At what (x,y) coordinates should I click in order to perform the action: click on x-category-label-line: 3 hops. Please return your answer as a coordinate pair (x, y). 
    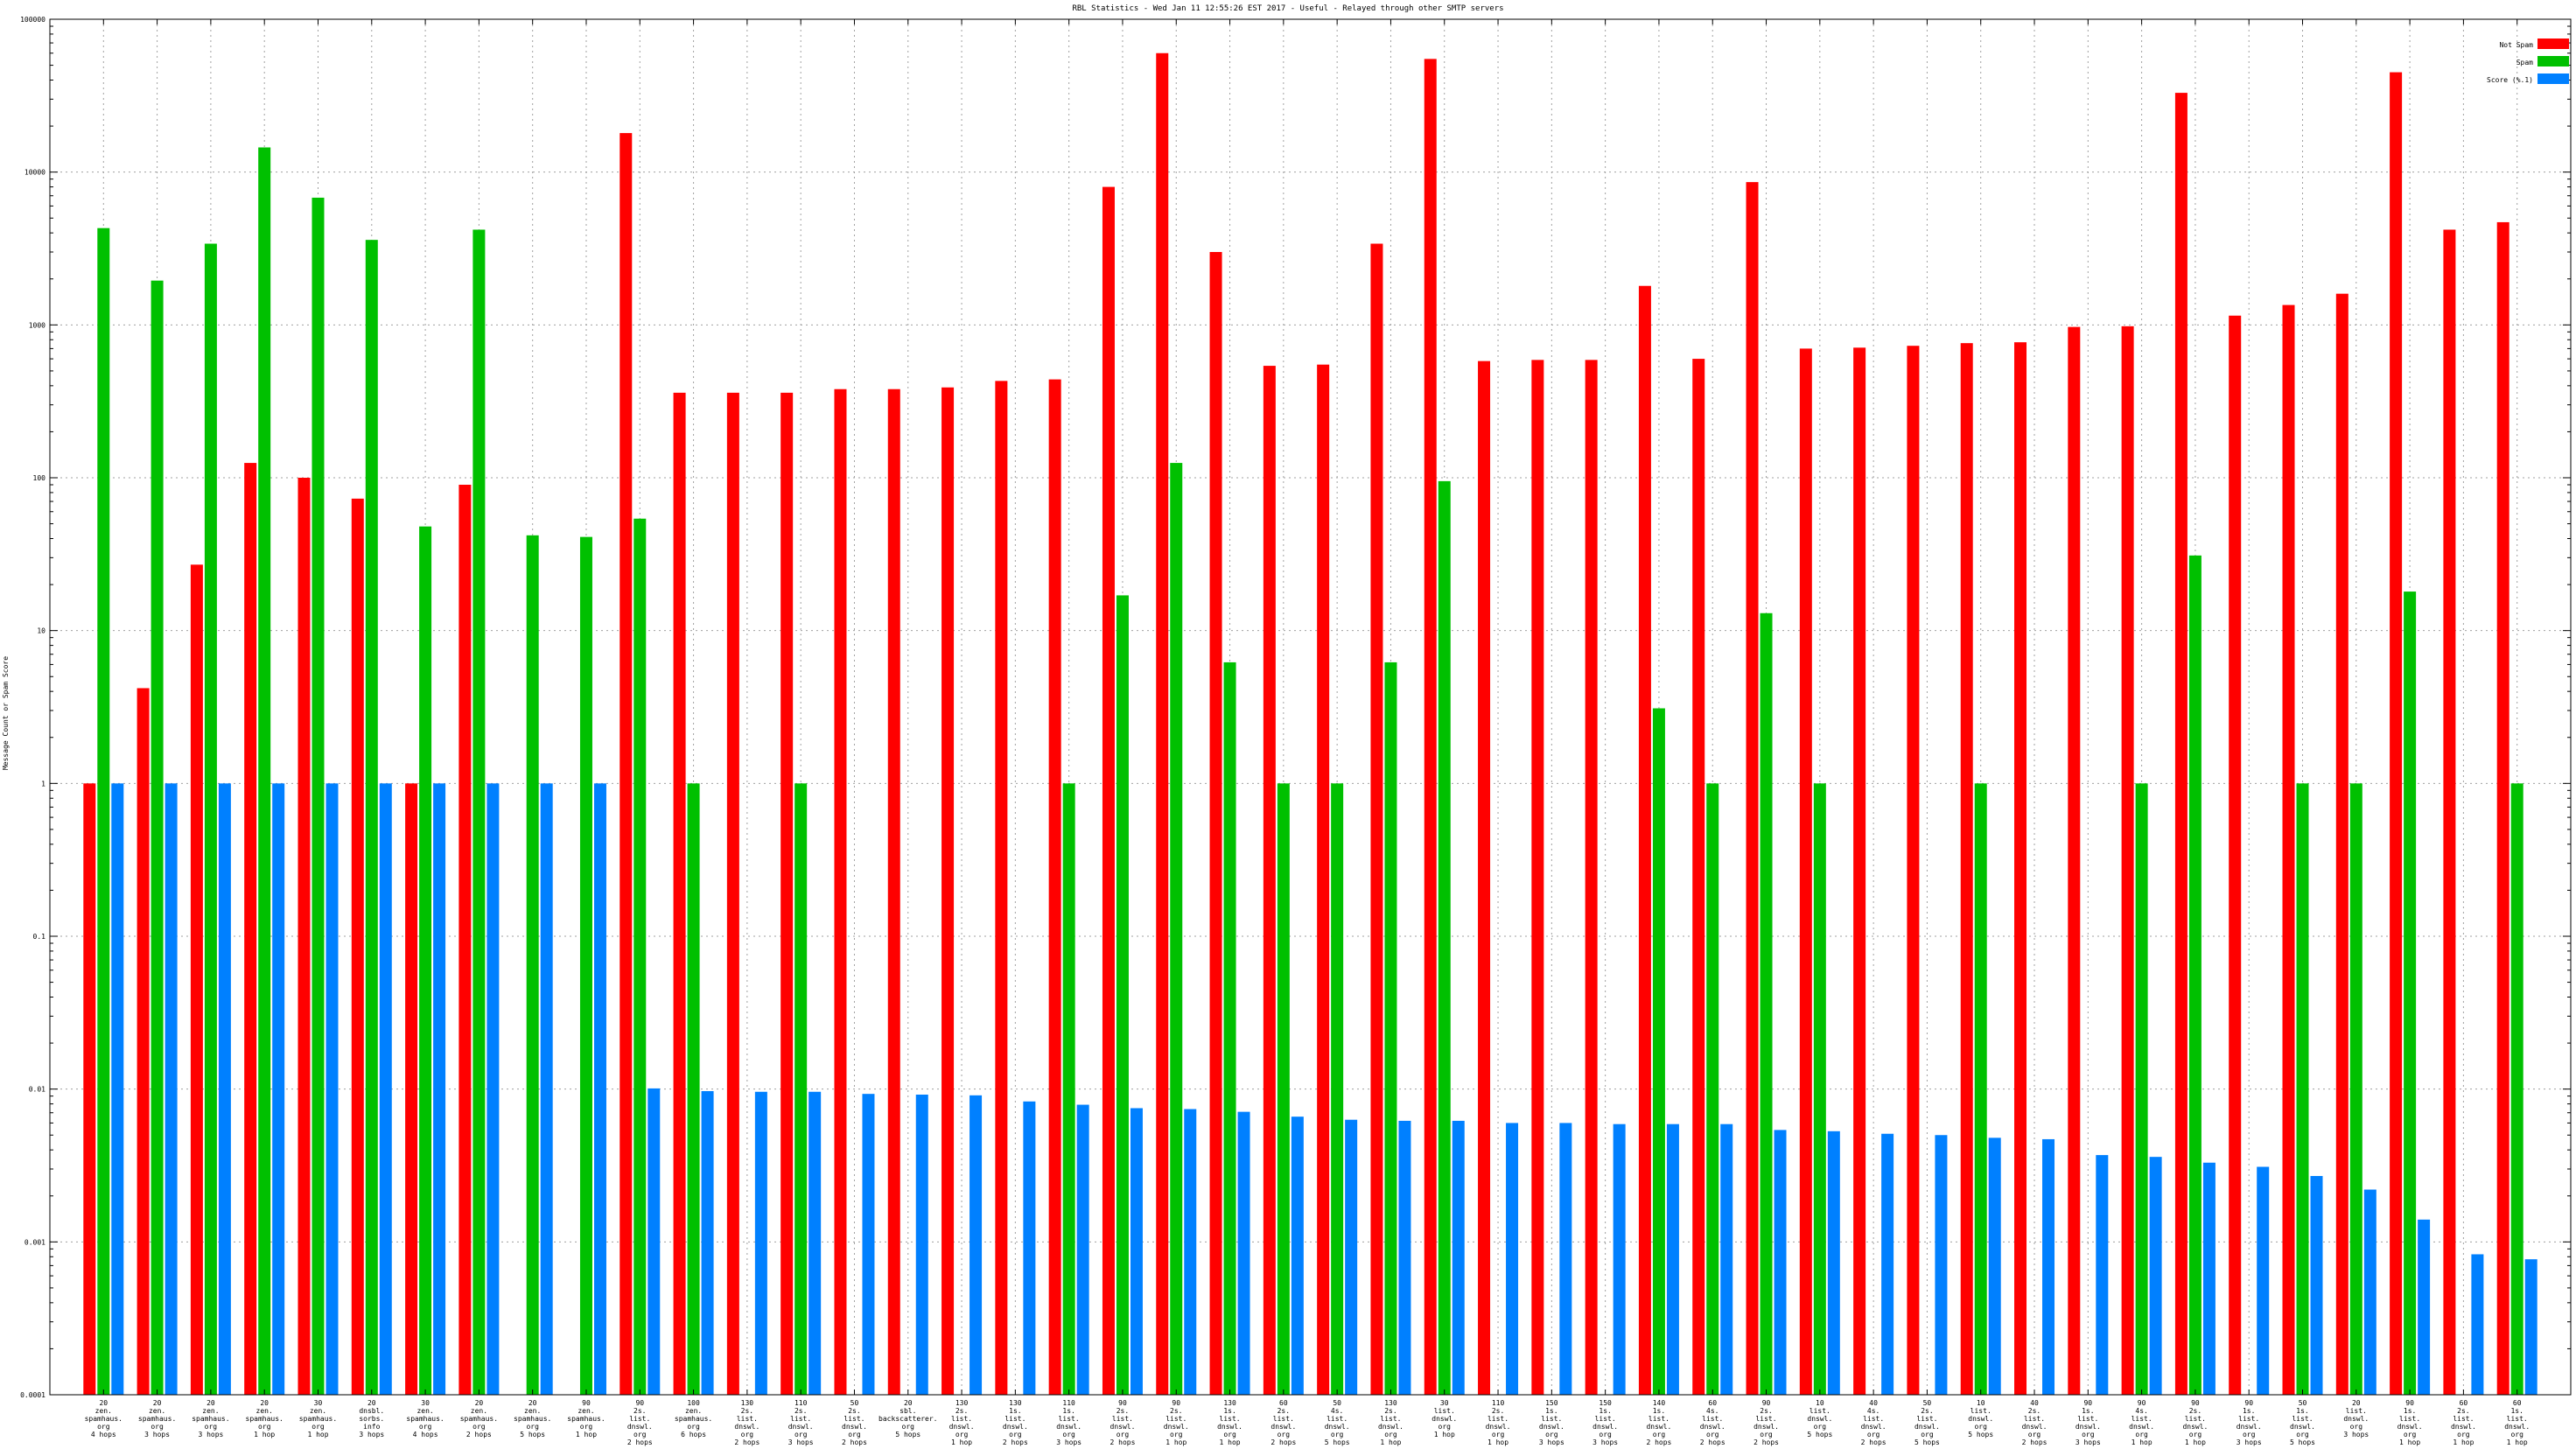
    Looking at the image, I should click on (2088, 1442).